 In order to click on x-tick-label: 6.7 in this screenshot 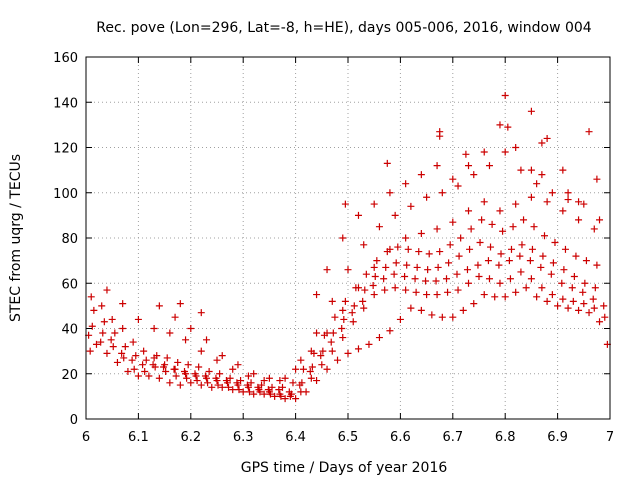, I will do `click(452, 437)`.